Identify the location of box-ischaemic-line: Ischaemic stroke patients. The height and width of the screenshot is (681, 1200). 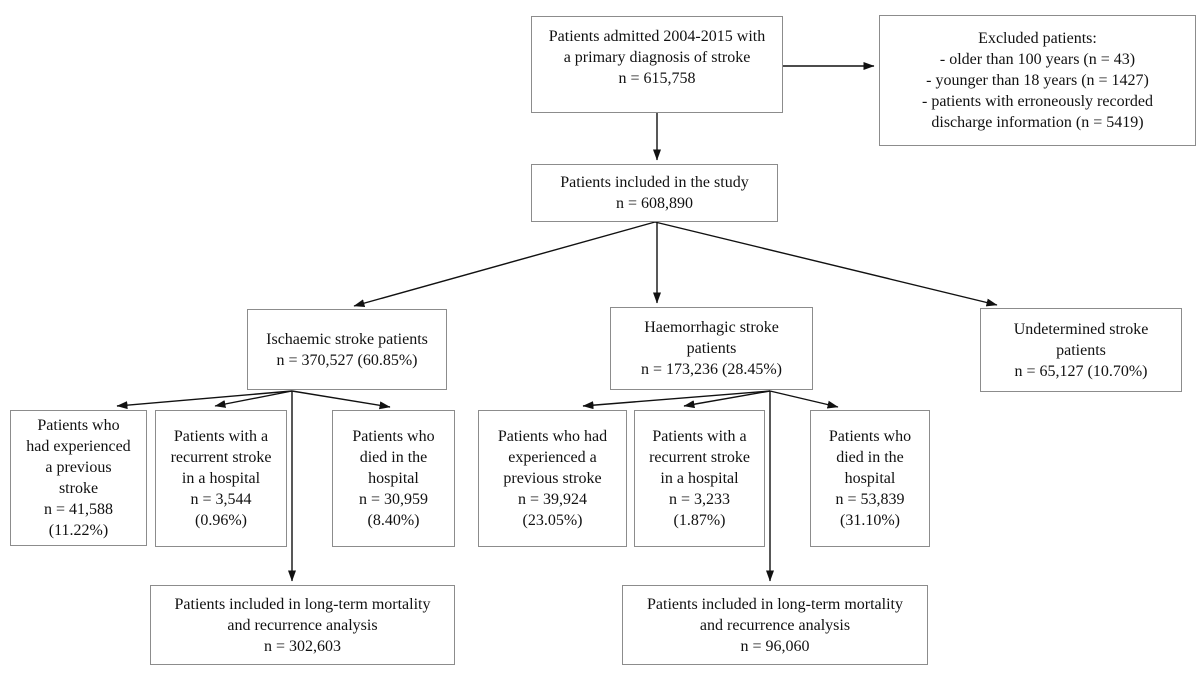
(347, 339).